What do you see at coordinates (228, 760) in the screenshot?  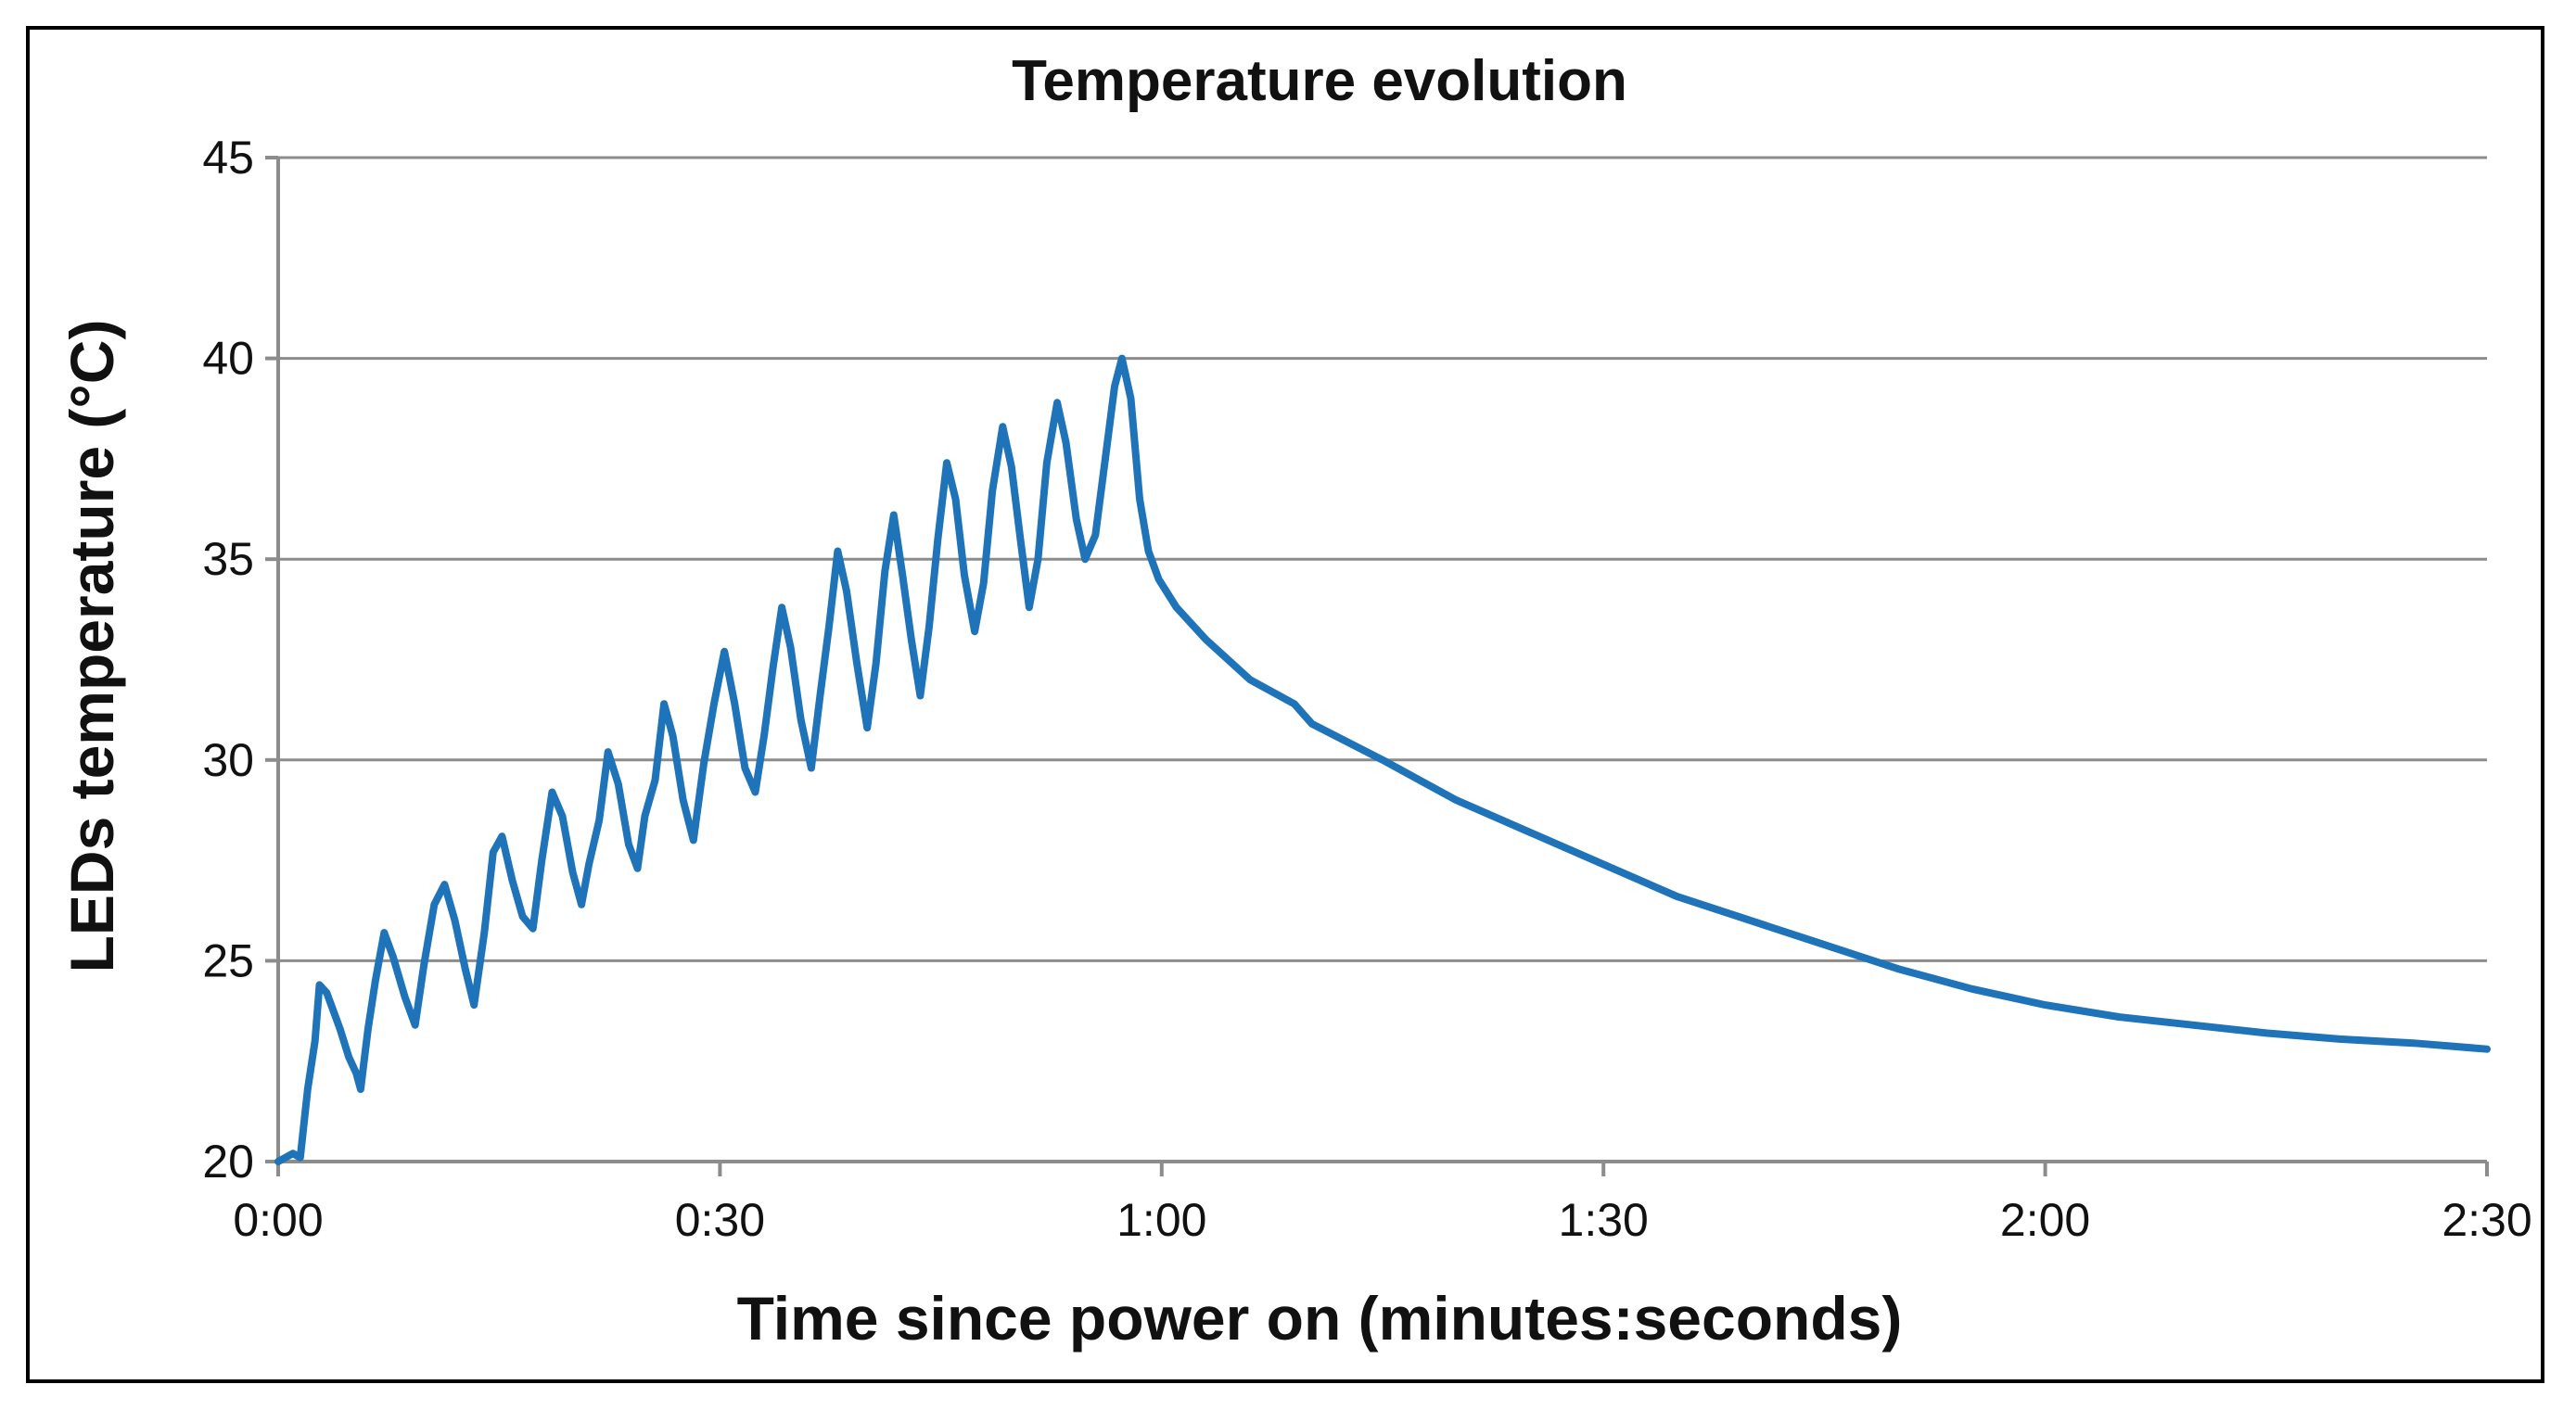 I see `y-tick-label: 30` at bounding box center [228, 760].